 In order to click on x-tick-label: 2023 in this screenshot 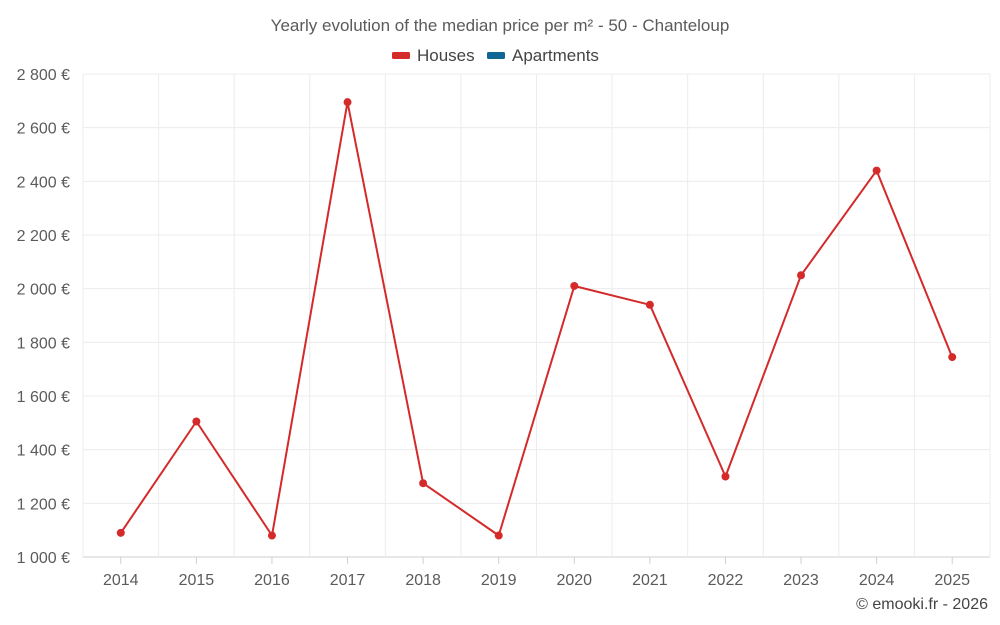, I will do `click(801, 580)`.